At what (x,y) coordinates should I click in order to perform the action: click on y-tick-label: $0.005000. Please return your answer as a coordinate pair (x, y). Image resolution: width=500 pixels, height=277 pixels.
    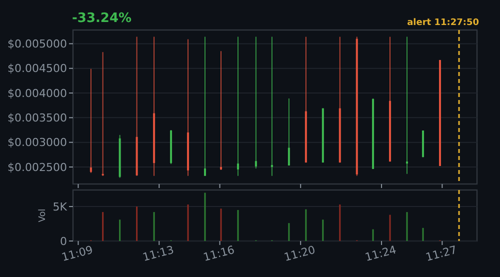
    Looking at the image, I should click on (37, 44).